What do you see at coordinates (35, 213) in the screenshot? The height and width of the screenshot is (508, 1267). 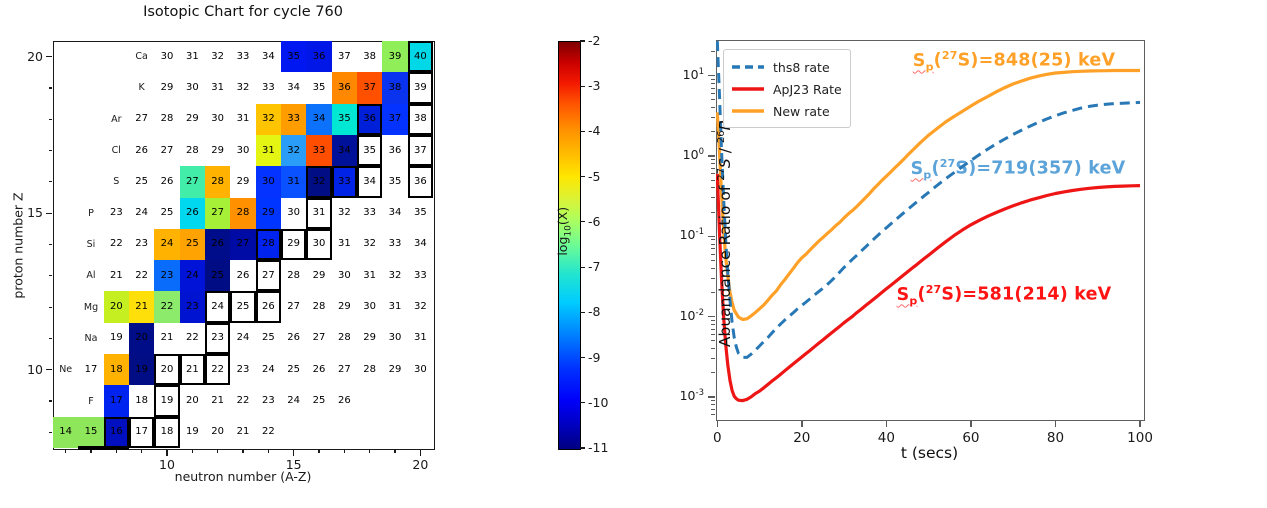 I see `left-y-tick-label-15: 15` at bounding box center [35, 213].